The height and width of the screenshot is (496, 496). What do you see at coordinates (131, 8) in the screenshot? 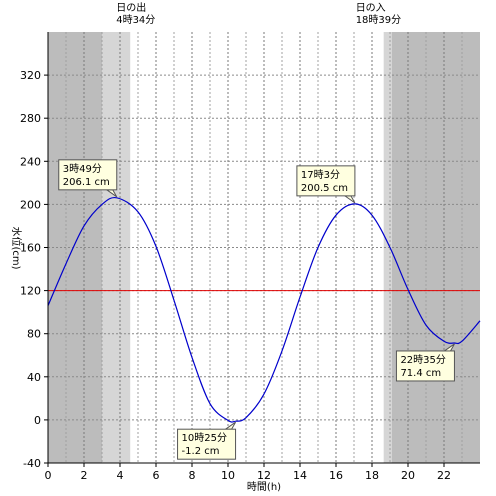
I see `sunrise-title: 日の出` at bounding box center [131, 8].